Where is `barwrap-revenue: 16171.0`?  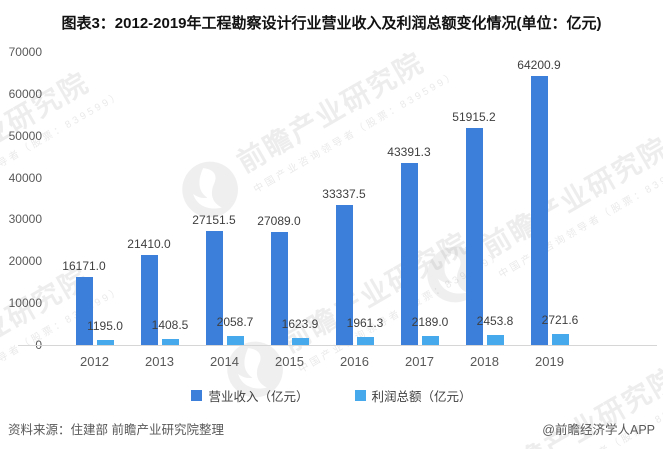
barwrap-revenue: 16171.0 is located at coordinates (84, 302).